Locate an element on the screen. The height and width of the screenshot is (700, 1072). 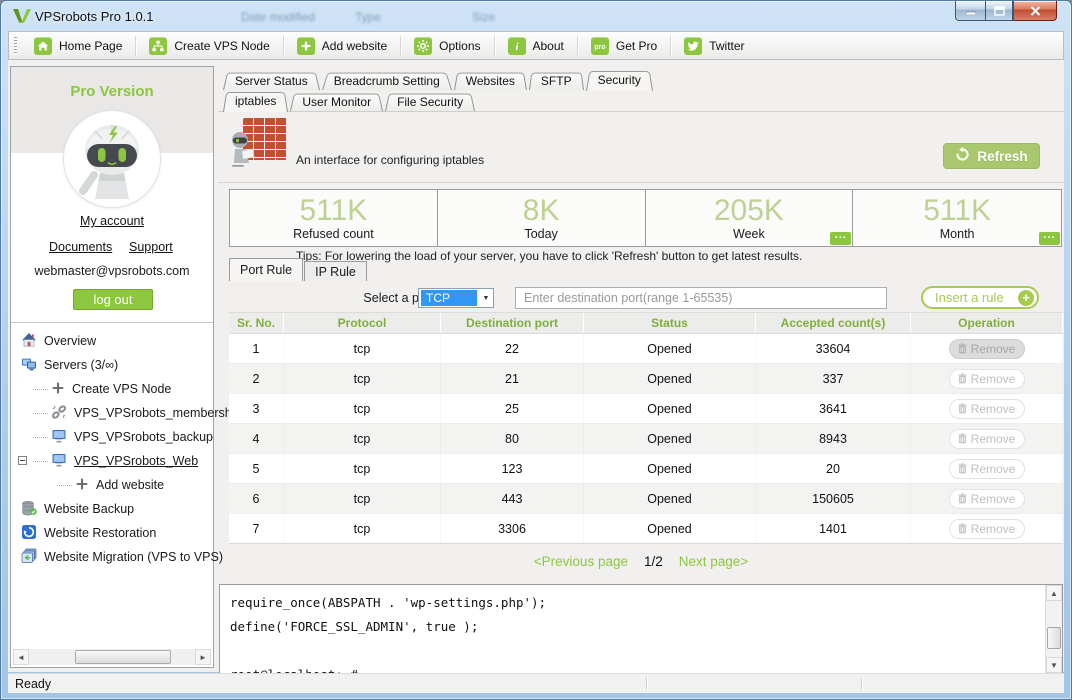
my-account-link: My account is located at coordinates (112, 221).